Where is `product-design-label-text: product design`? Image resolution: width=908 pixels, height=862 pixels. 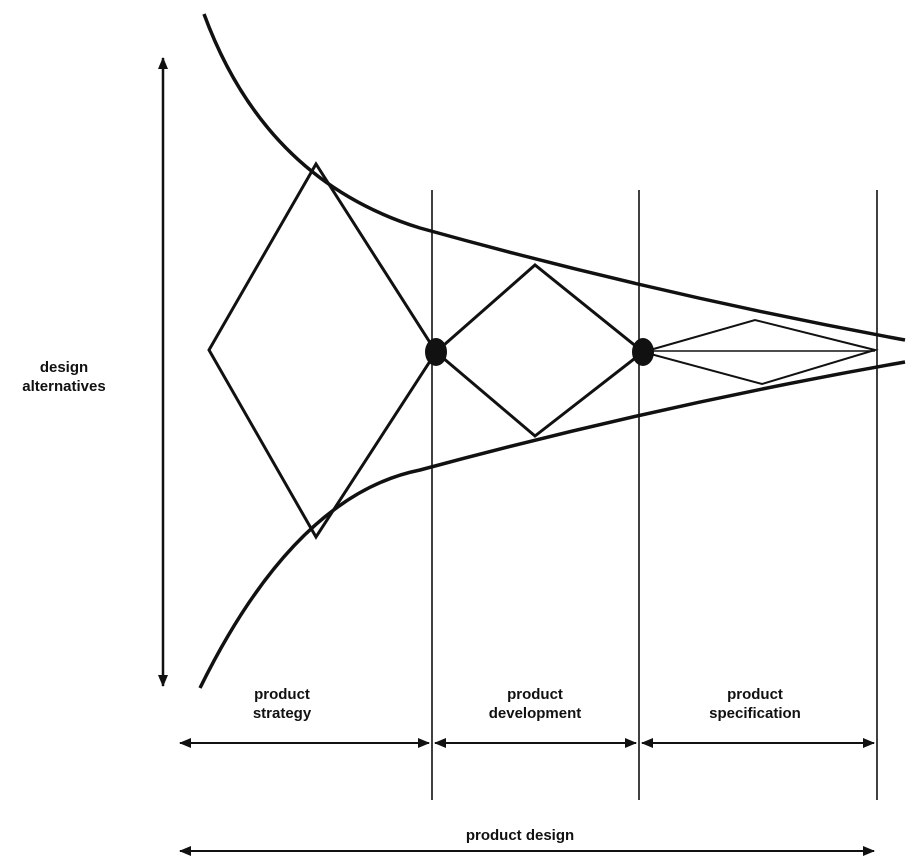
product-design-label-text: product design is located at coordinates (520, 835).